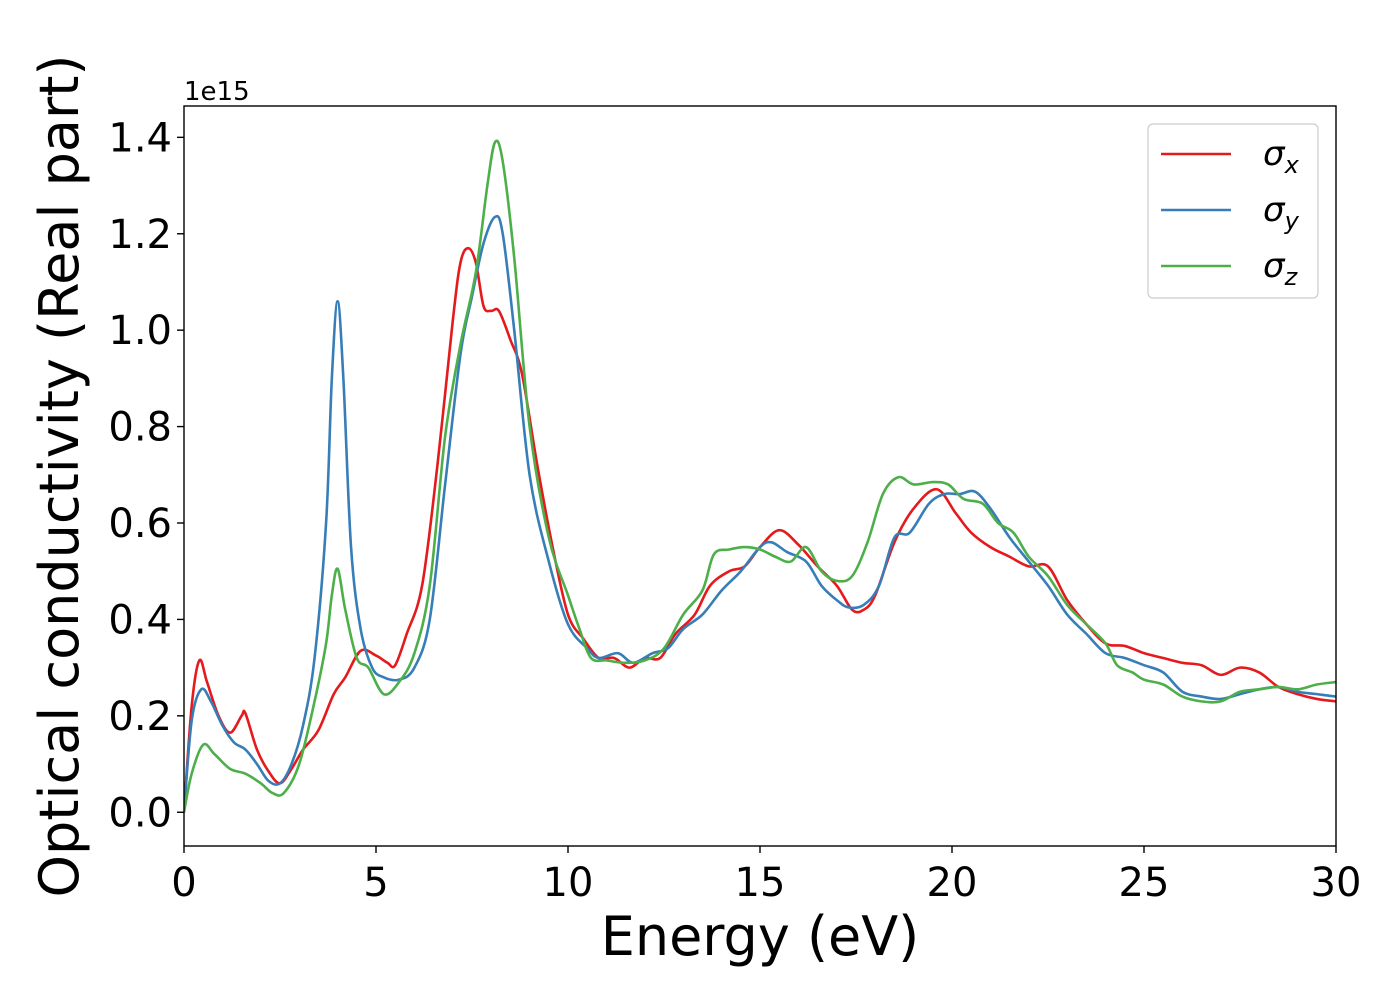 The height and width of the screenshot is (1000, 1400). I want to click on y-tick-label: 0.4, so click(140, 620).